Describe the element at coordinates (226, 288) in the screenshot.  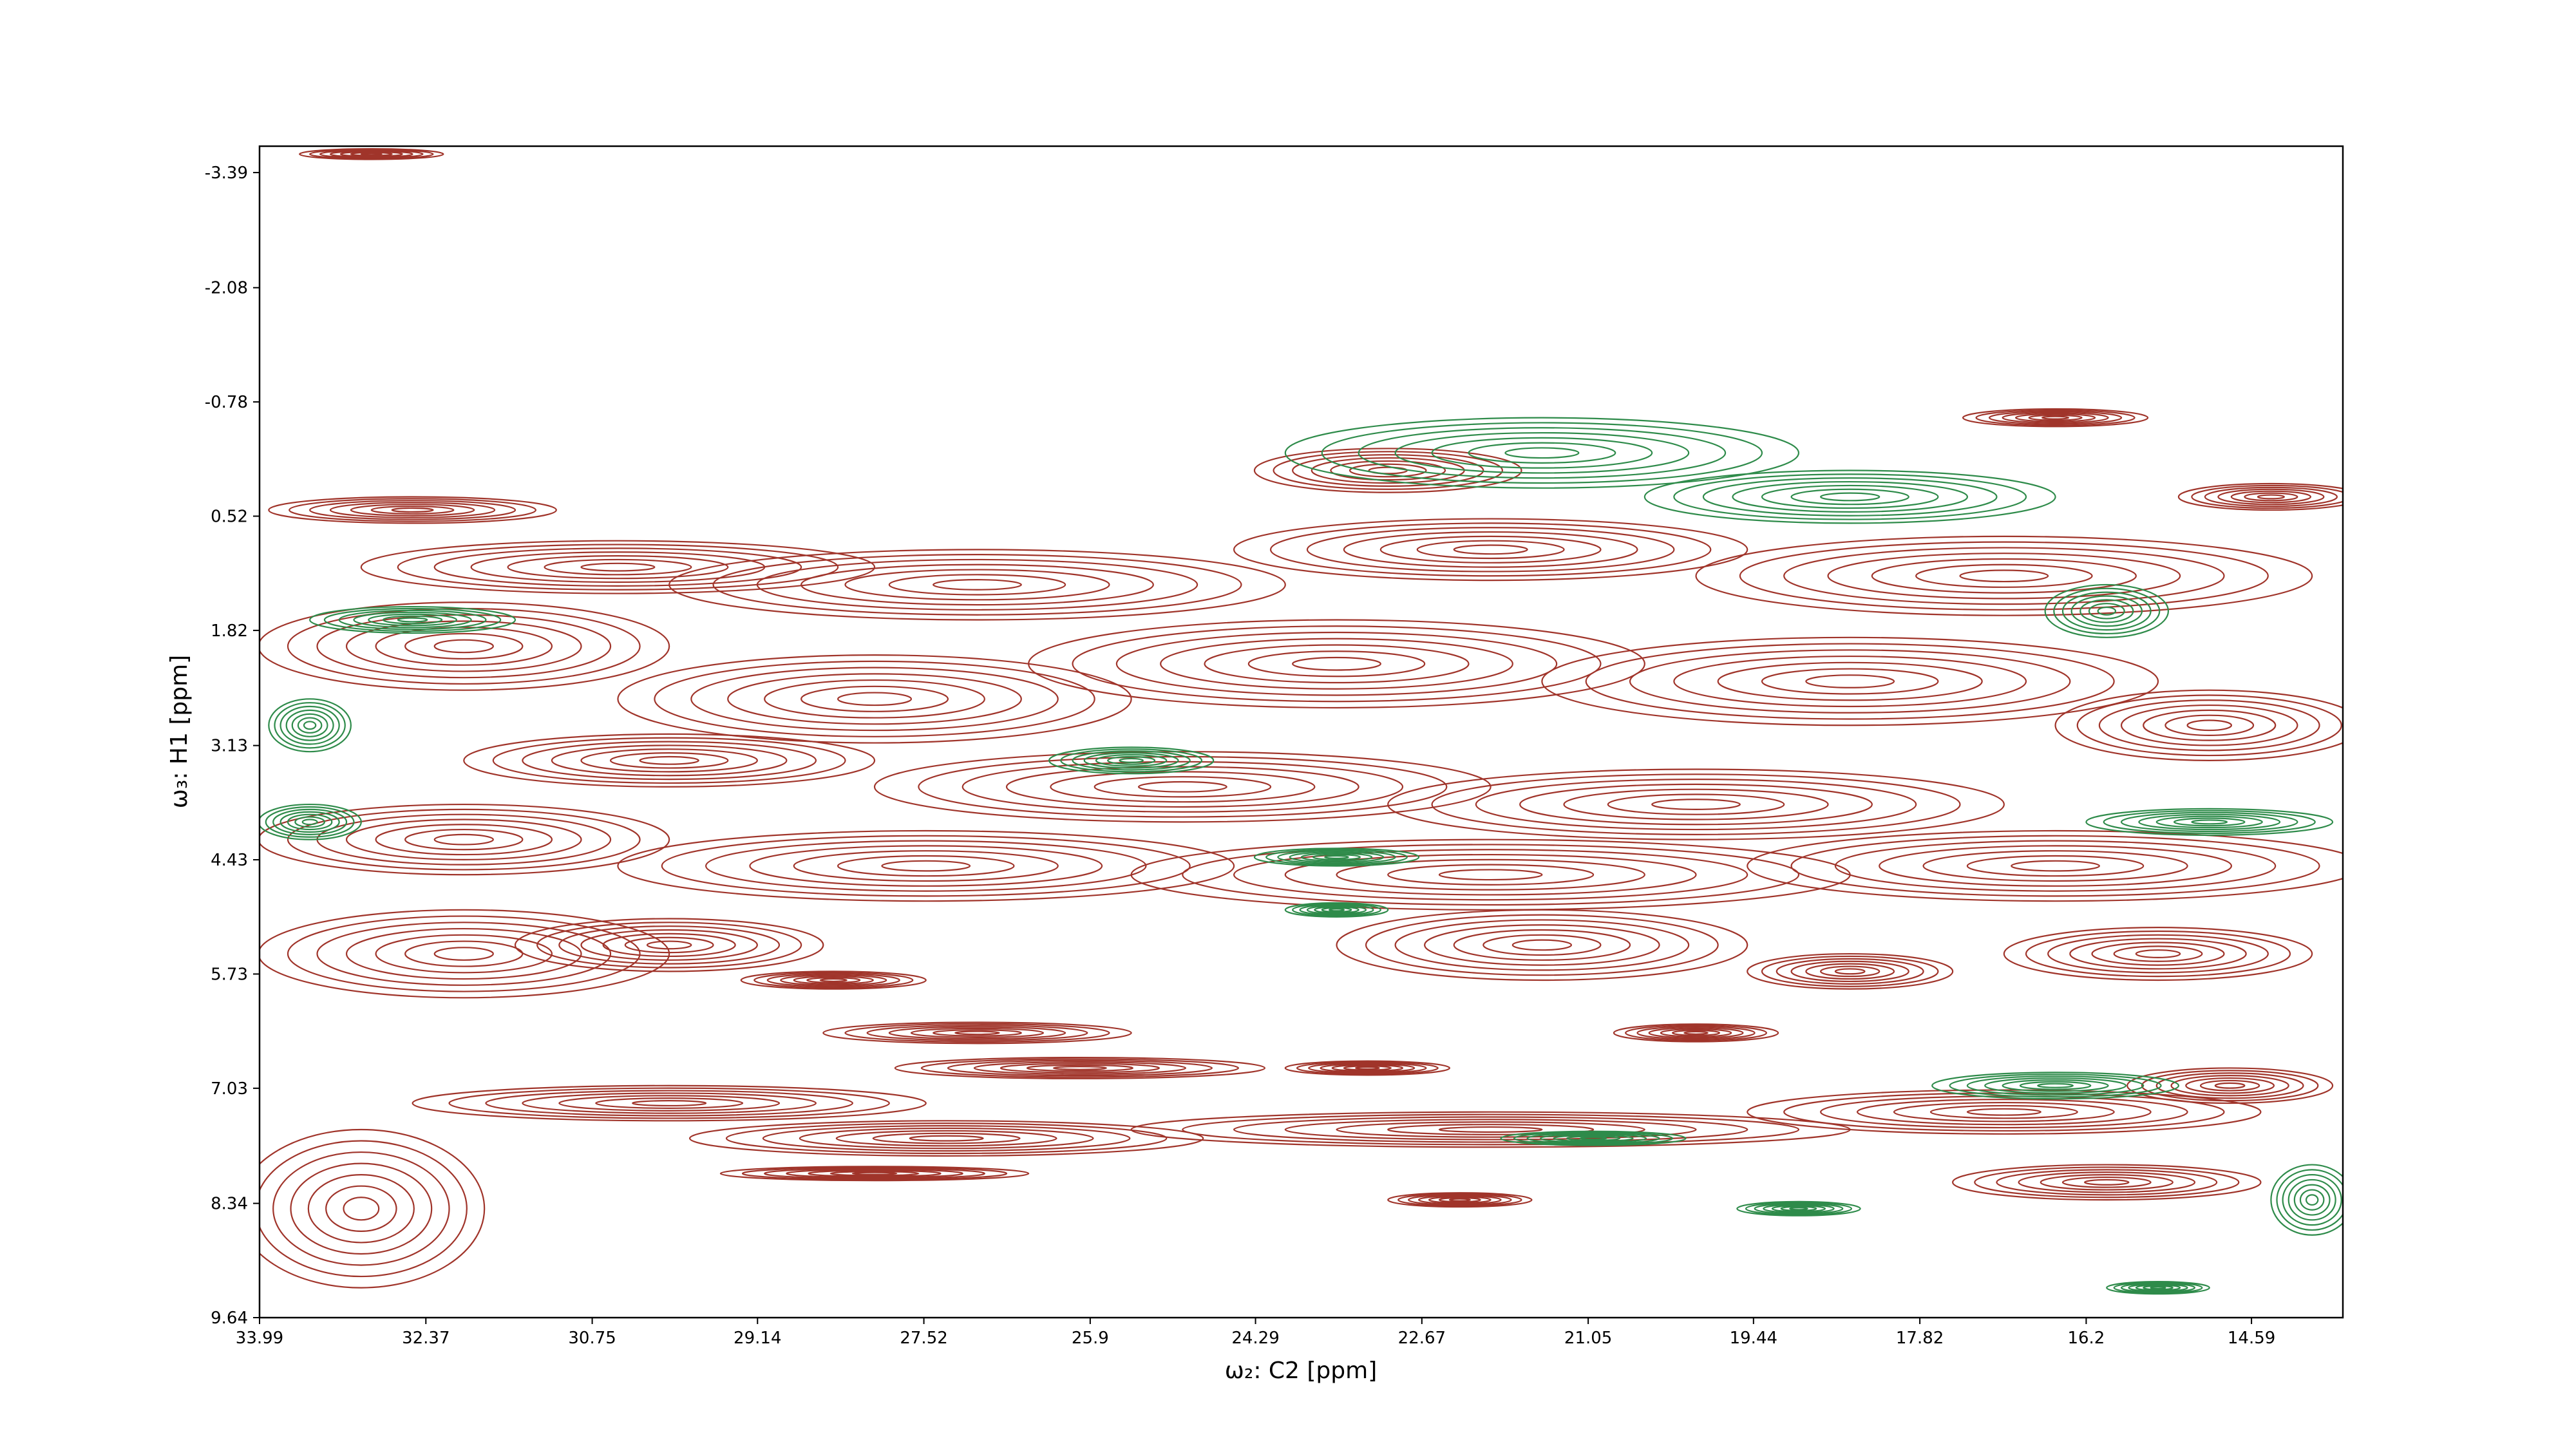
I see `y-tick-label: -2.08` at that location.